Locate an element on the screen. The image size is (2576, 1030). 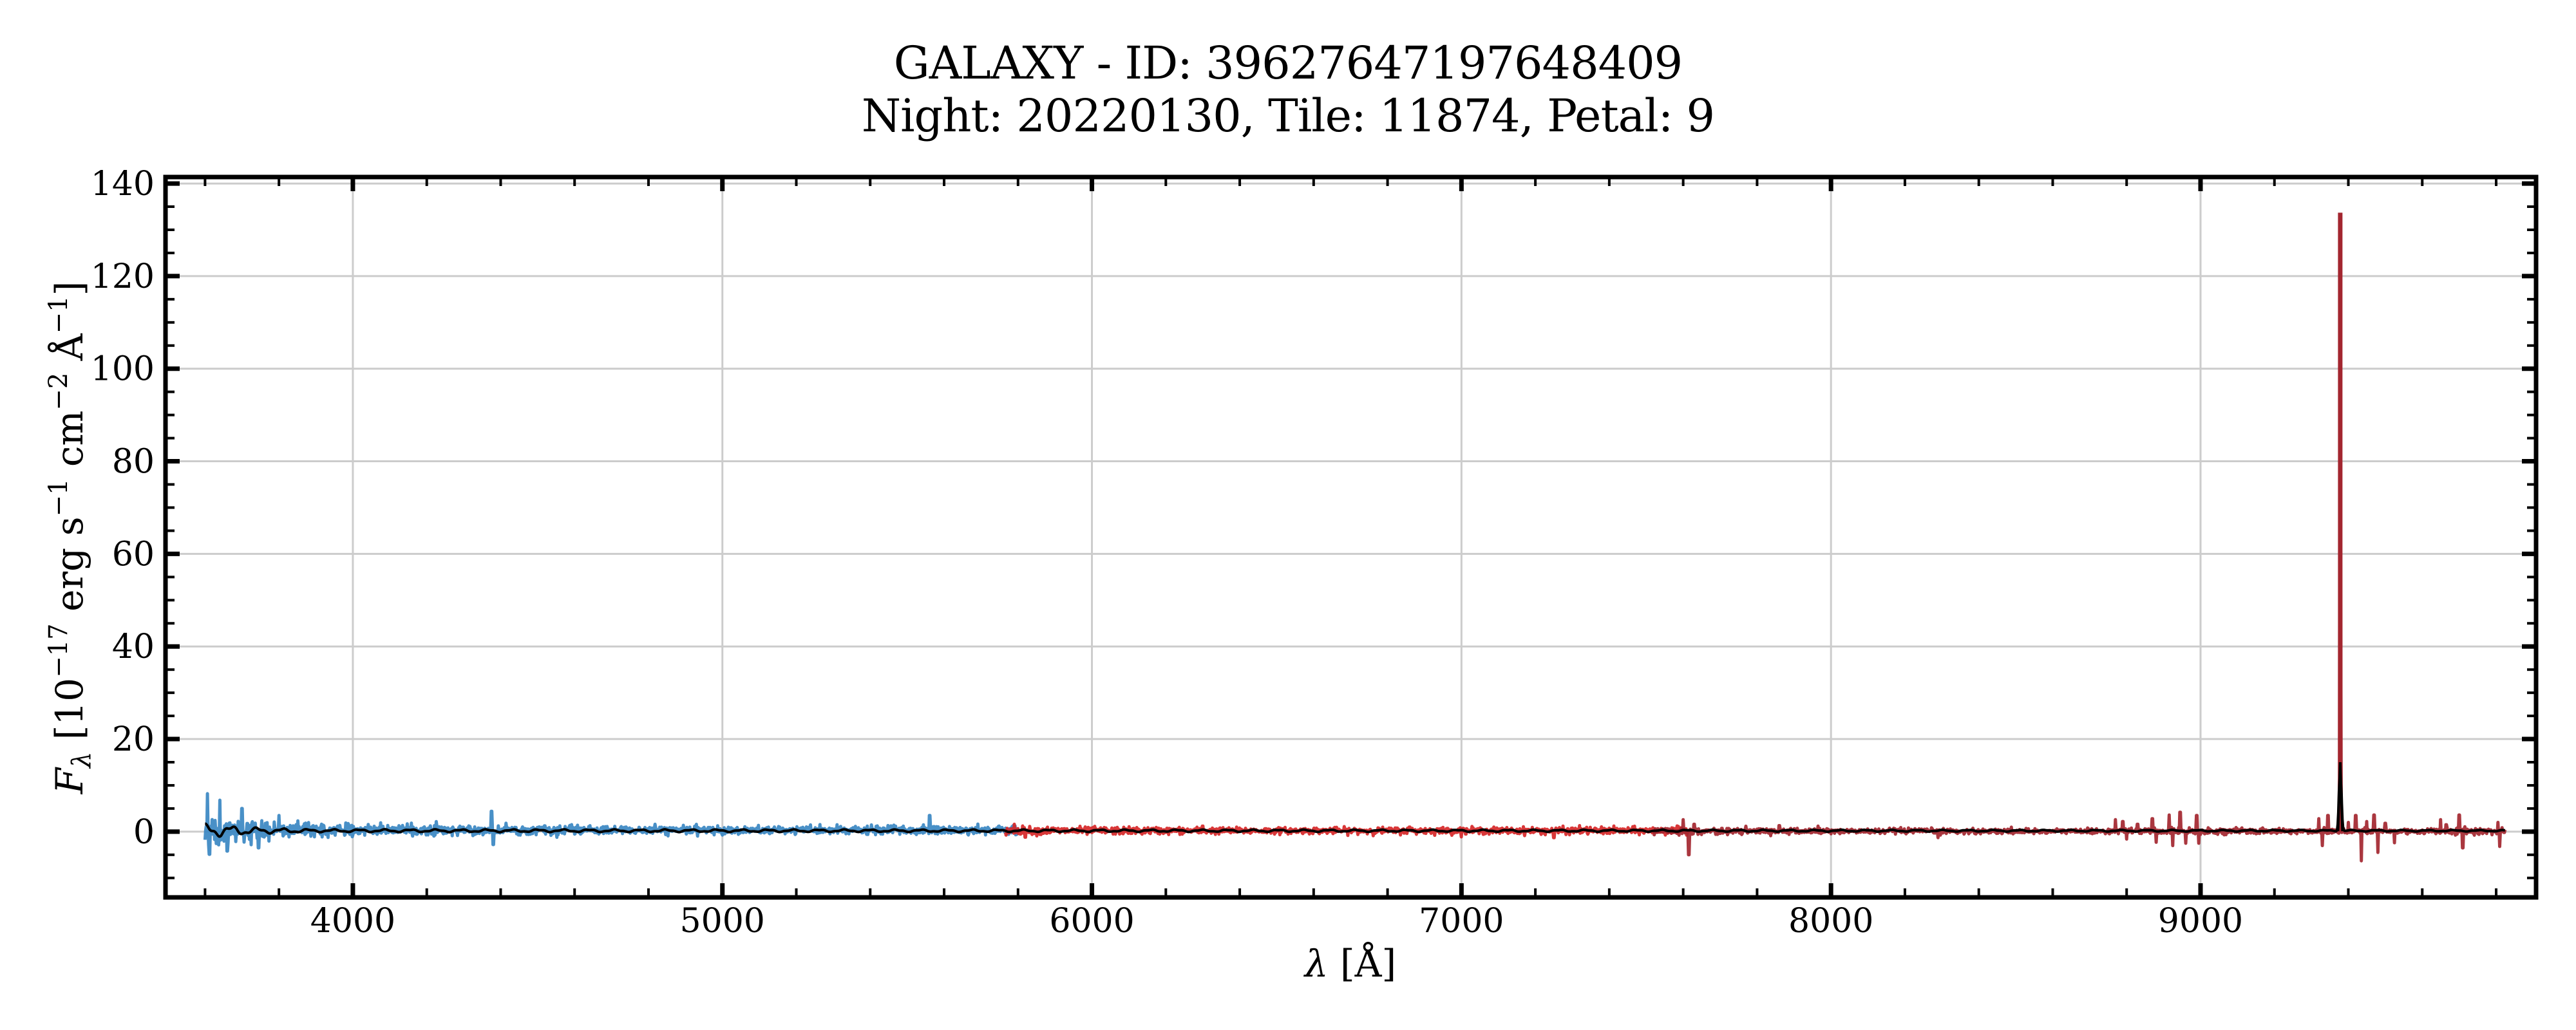
y-label-erg: erg s is located at coordinates (69, 570).